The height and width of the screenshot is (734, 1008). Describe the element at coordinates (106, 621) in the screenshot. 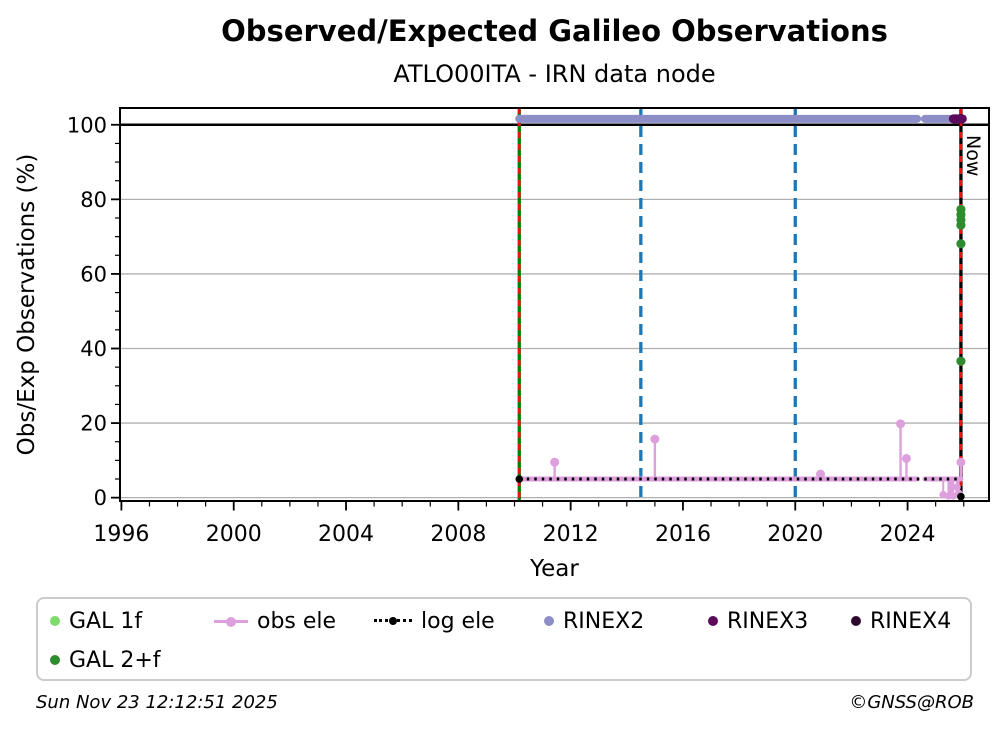

I see `legend-label: GAL 1f` at that location.